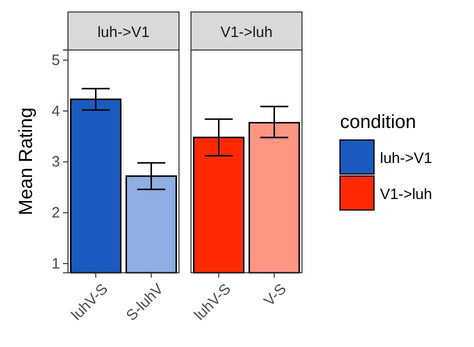  Describe the element at coordinates (275, 295) in the screenshot. I see `x-tick-label: V-S` at that location.